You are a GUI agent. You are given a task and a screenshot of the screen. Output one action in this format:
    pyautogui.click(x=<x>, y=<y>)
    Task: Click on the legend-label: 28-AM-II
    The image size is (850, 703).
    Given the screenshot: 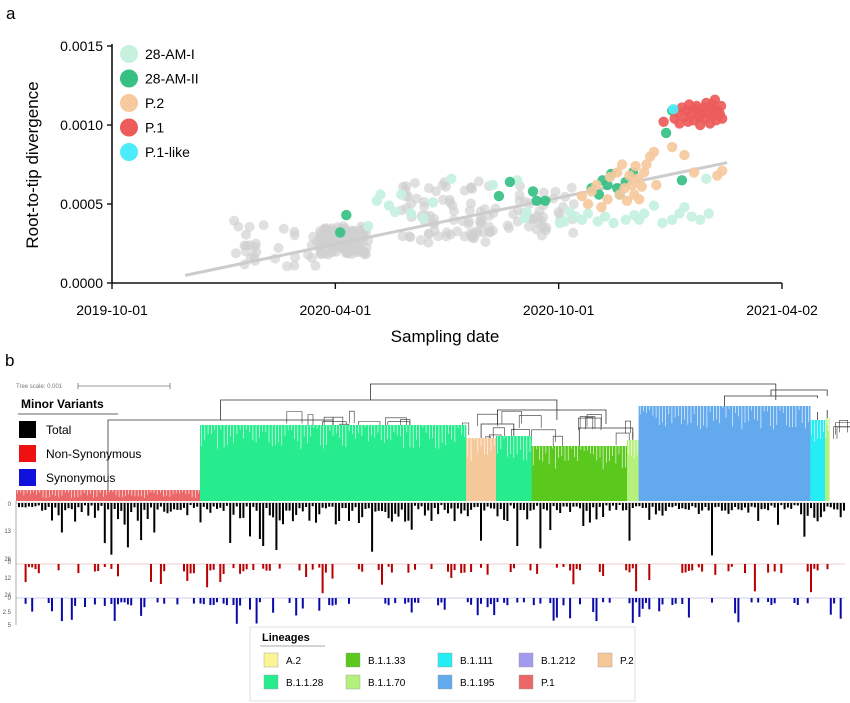 What is the action you would take?
    pyautogui.click(x=172, y=79)
    